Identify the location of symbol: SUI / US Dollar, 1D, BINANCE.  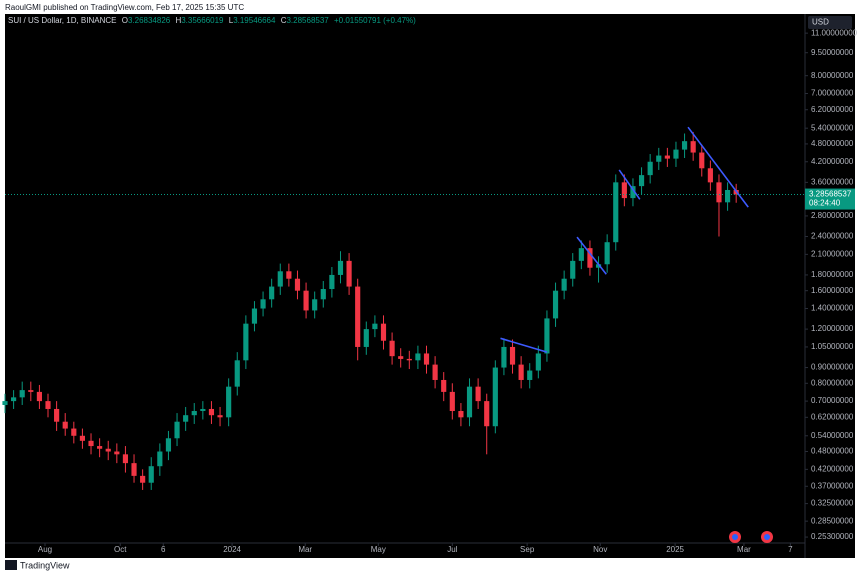
(62, 20).